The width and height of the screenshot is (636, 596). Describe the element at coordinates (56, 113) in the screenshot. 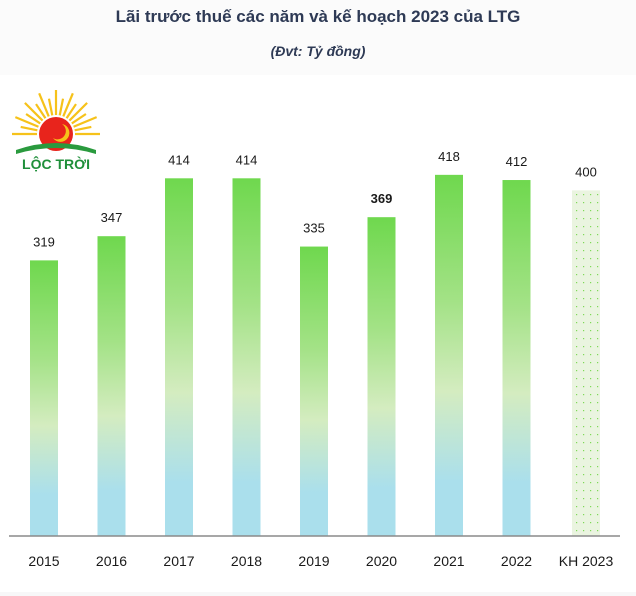

I see `sun-rays-icon` at that location.